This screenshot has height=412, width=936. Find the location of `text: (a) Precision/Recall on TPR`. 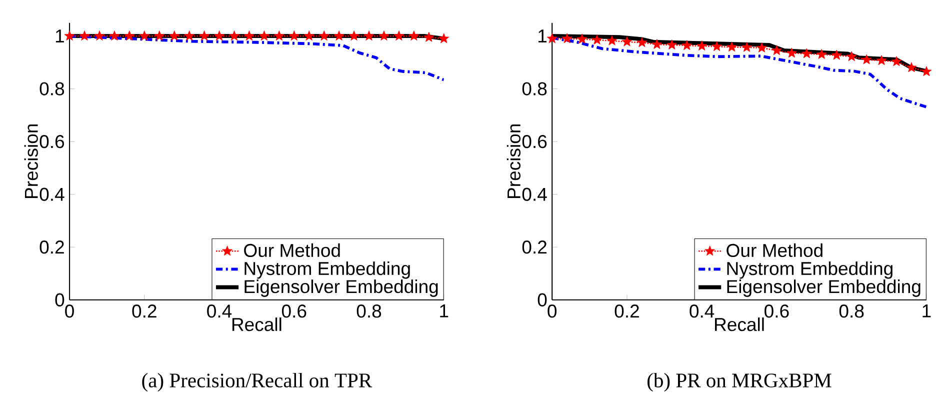

text: (a) Precision/Recall on TPR is located at coordinates (257, 382).